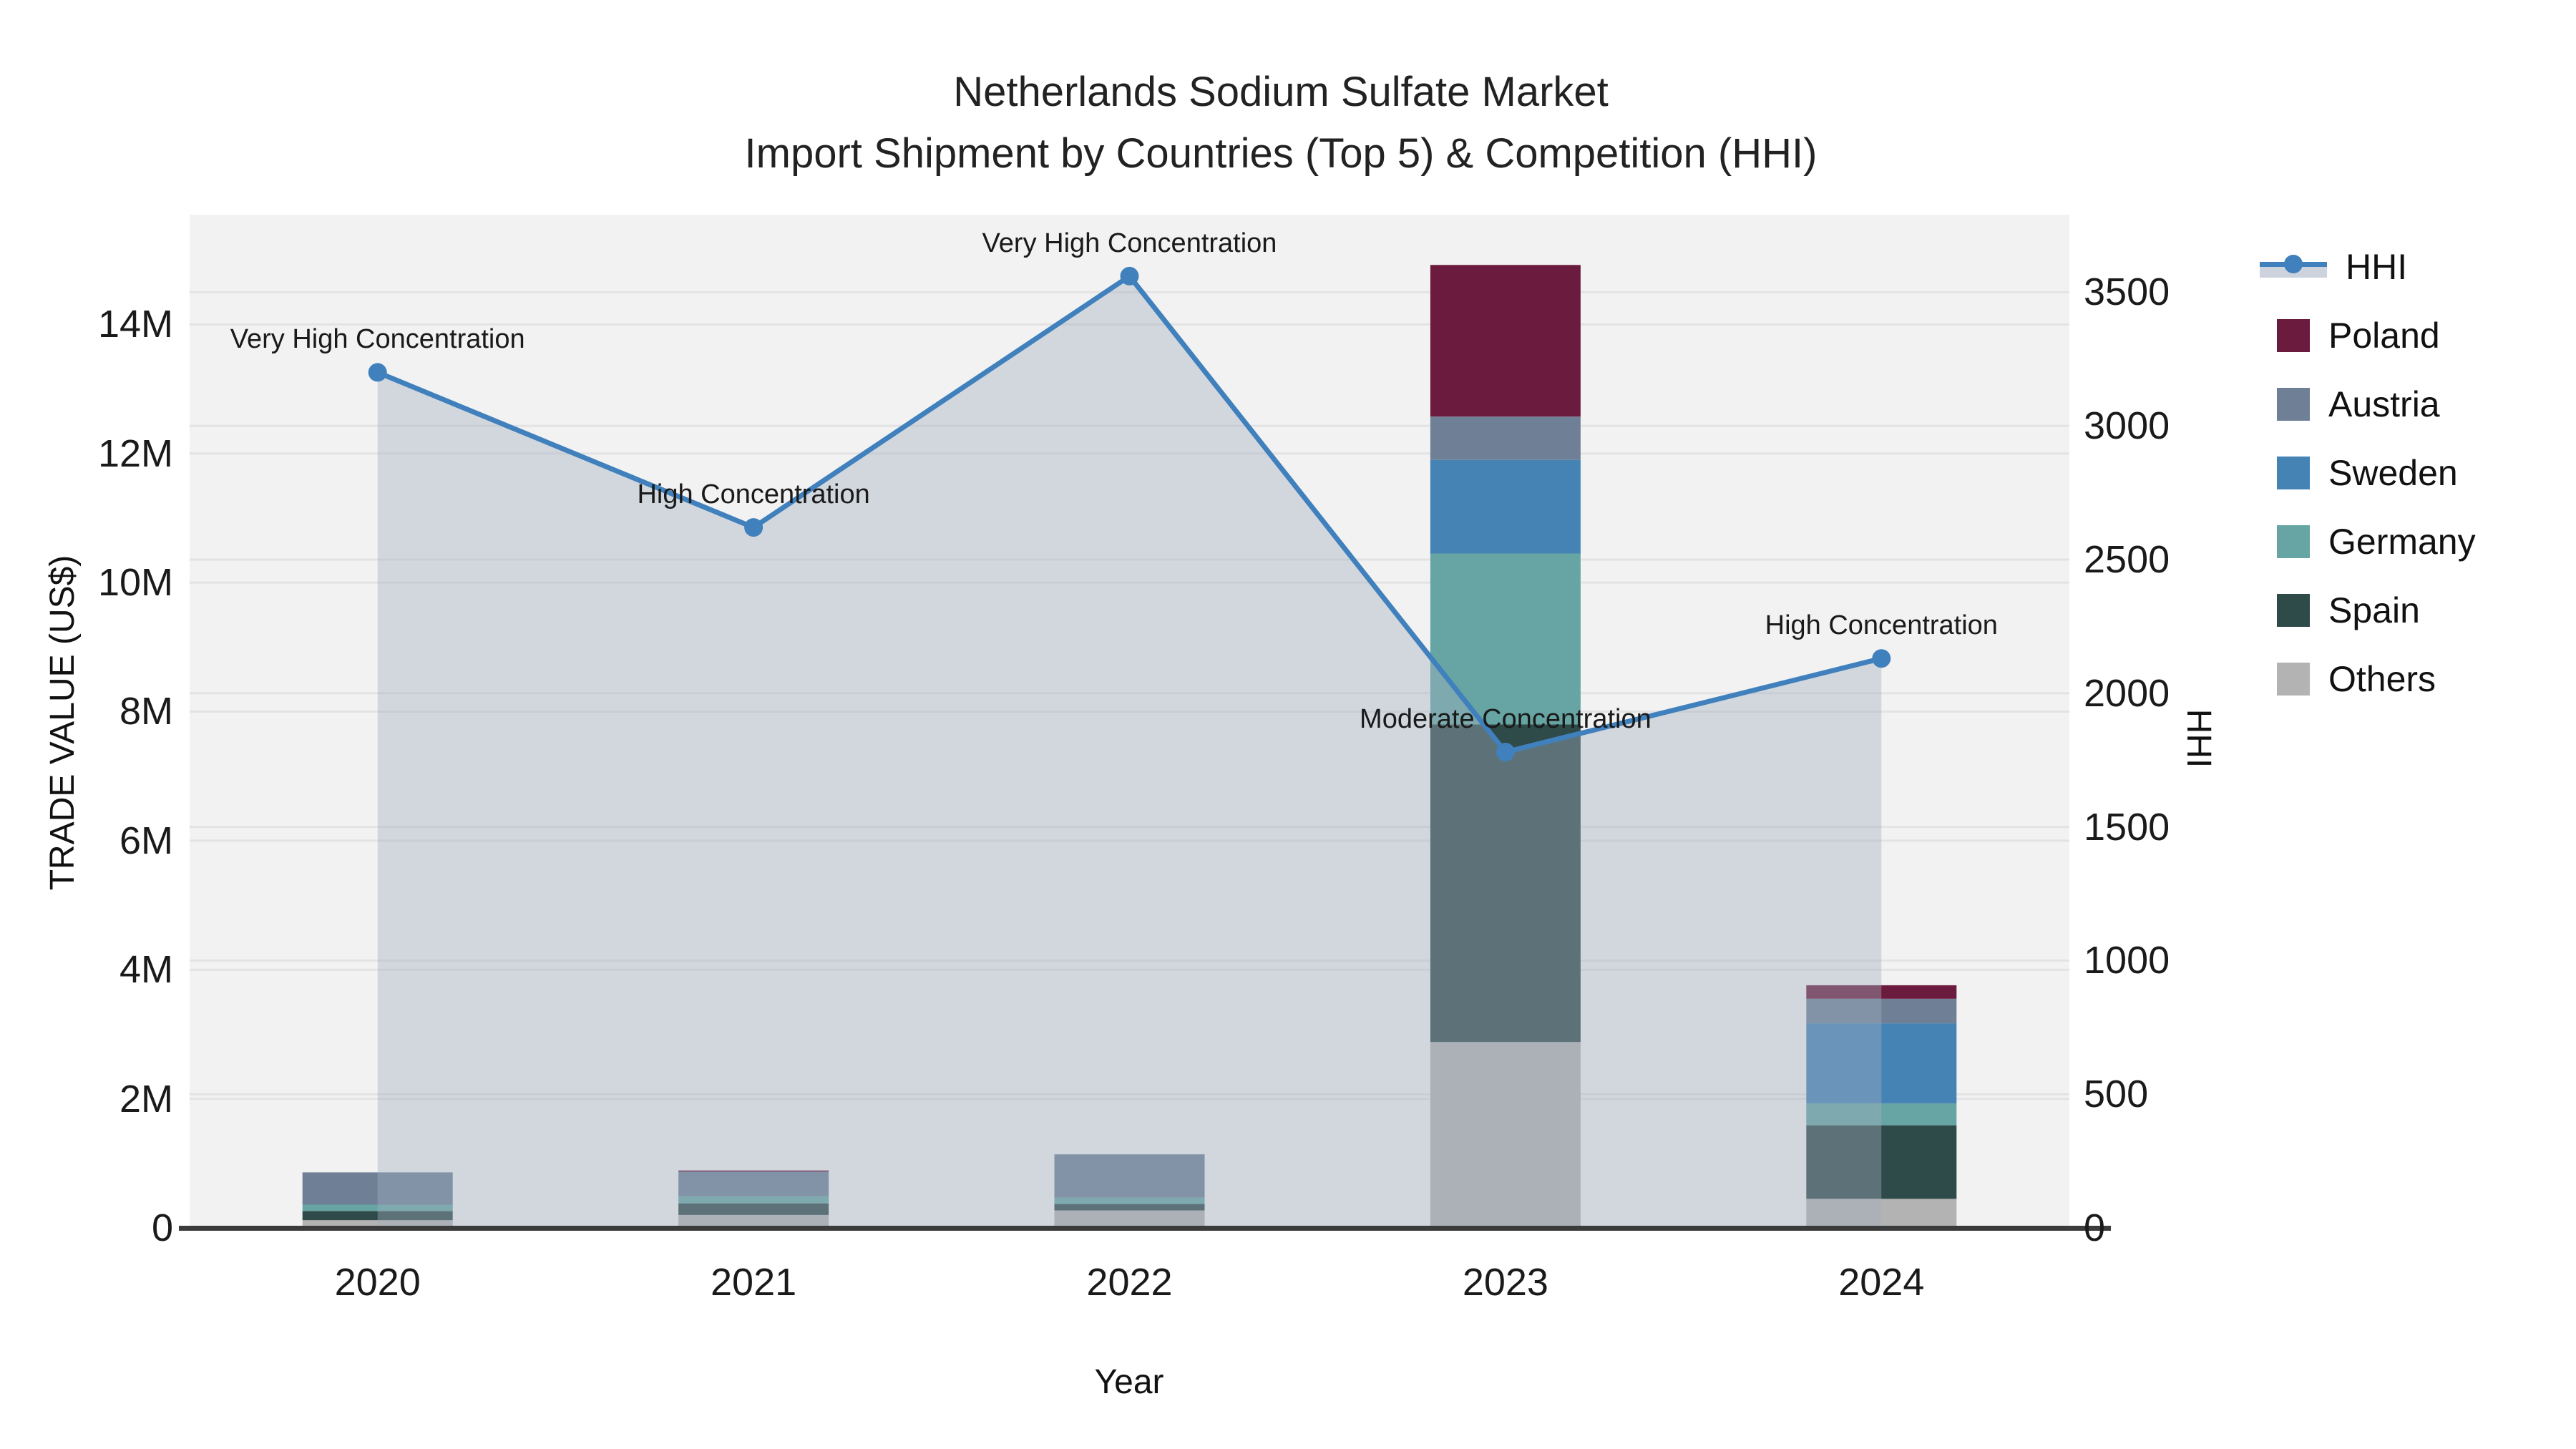  What do you see at coordinates (1505, 506) in the screenshot?
I see `bar-segment-sweden-2023` at bounding box center [1505, 506].